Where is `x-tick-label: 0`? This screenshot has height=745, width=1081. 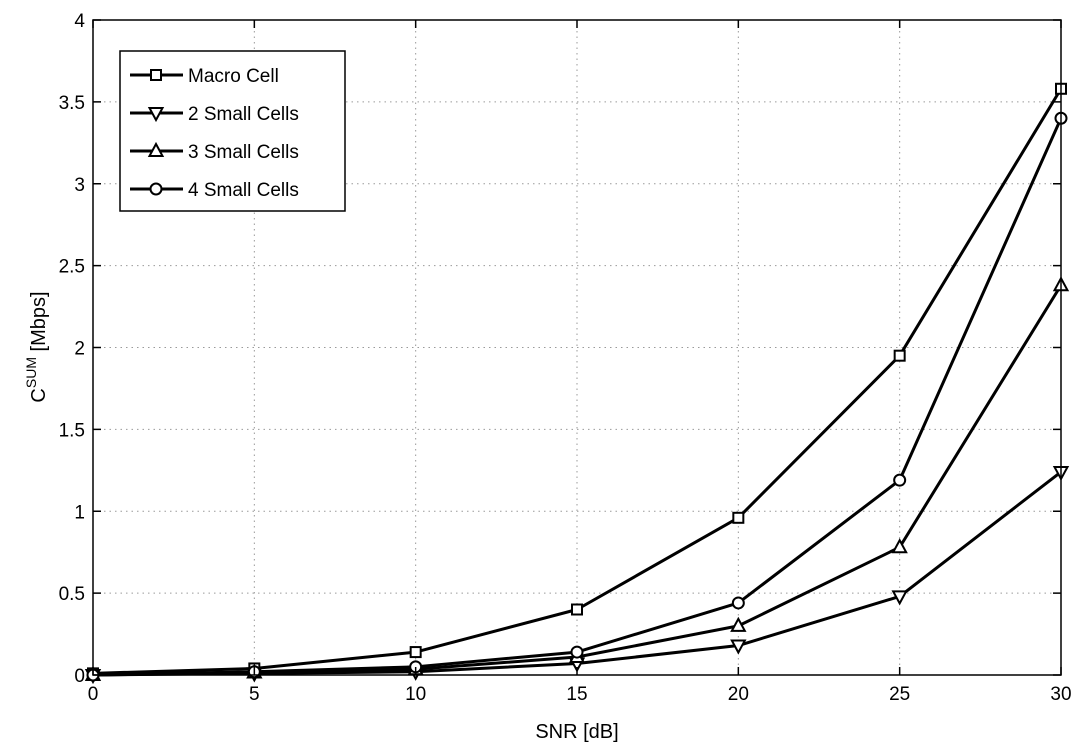
x-tick-label: 0 is located at coordinates (93, 694).